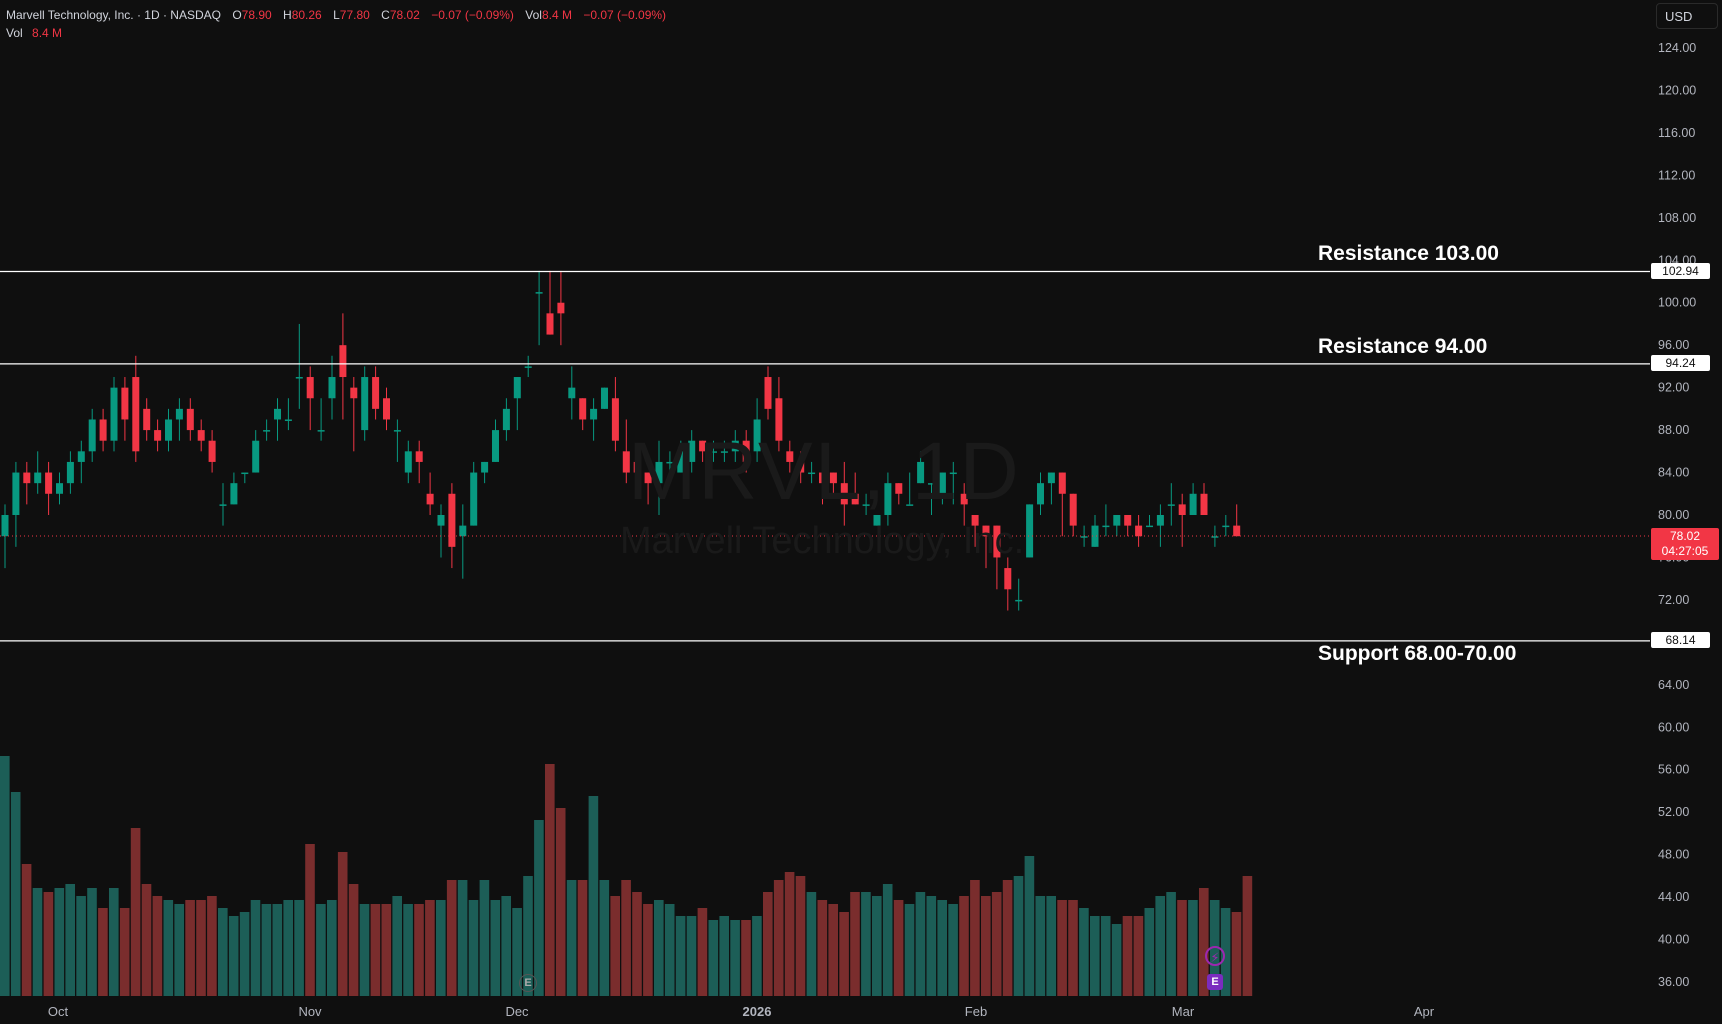 Image resolution: width=1722 pixels, height=1024 pixels. Describe the element at coordinates (472, 15) in the screenshot. I see `change-value: −0.07 (−0.09%)` at that location.